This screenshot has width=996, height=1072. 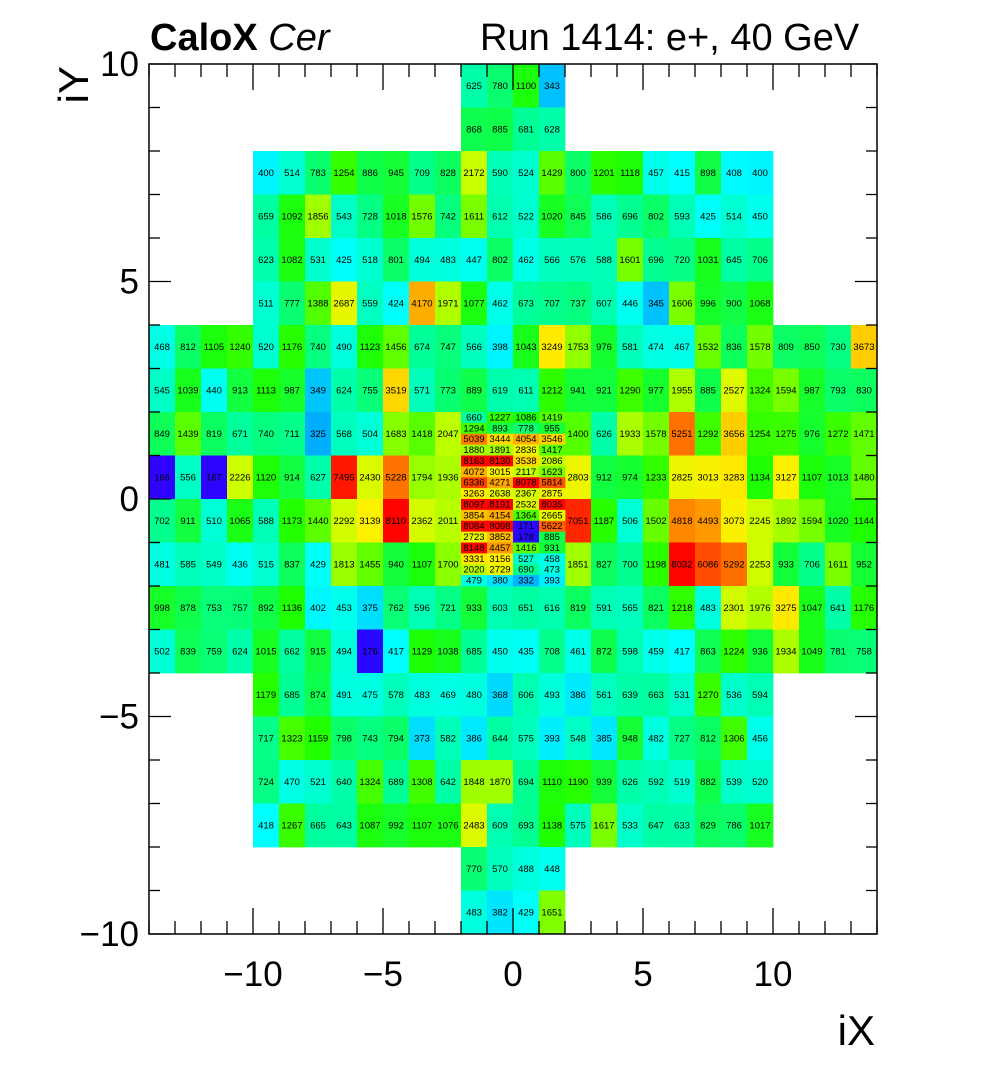 I want to click on cell-value-label: 545, so click(x=162, y=391).